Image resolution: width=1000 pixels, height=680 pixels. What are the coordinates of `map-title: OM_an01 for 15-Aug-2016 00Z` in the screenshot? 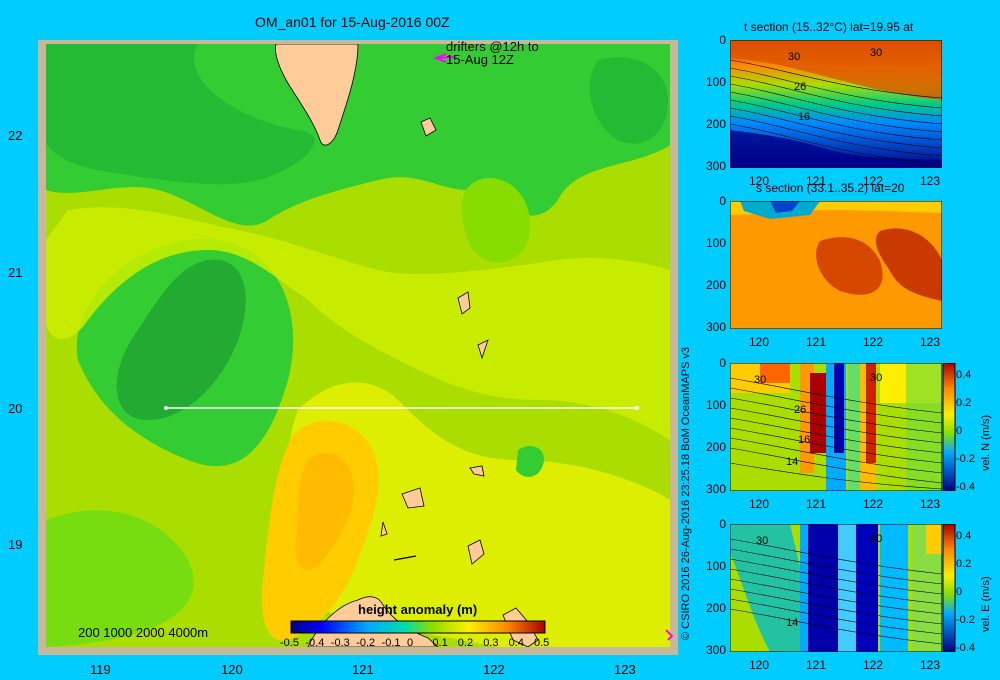 It's located at (352, 22).